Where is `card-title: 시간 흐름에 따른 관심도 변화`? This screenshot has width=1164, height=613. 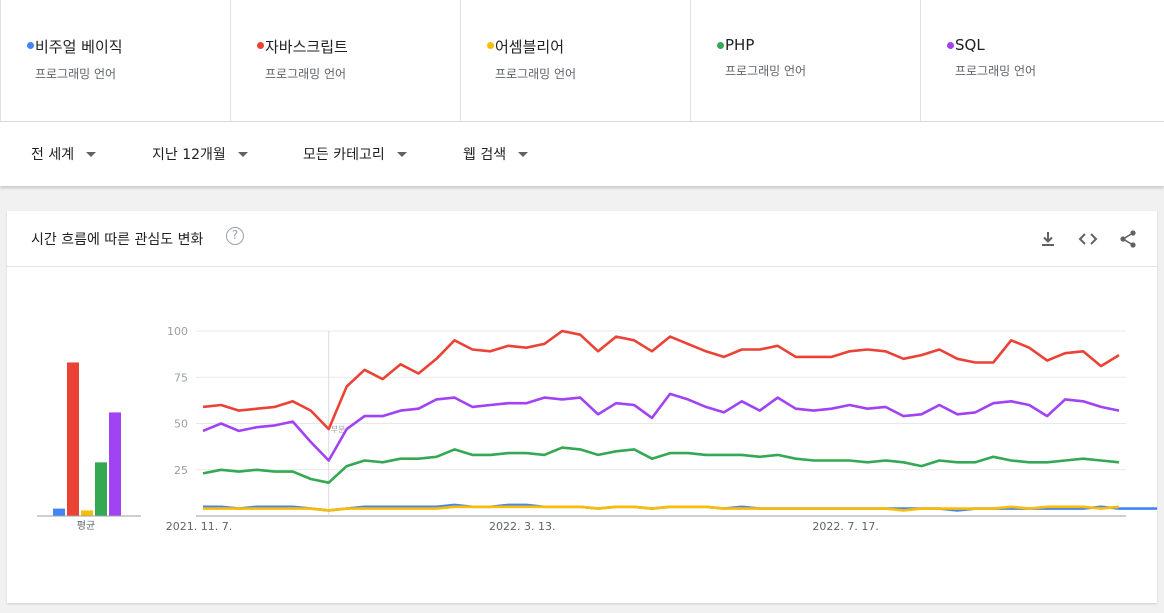 card-title: 시간 흐름에 따른 관심도 변화 is located at coordinates (117, 240).